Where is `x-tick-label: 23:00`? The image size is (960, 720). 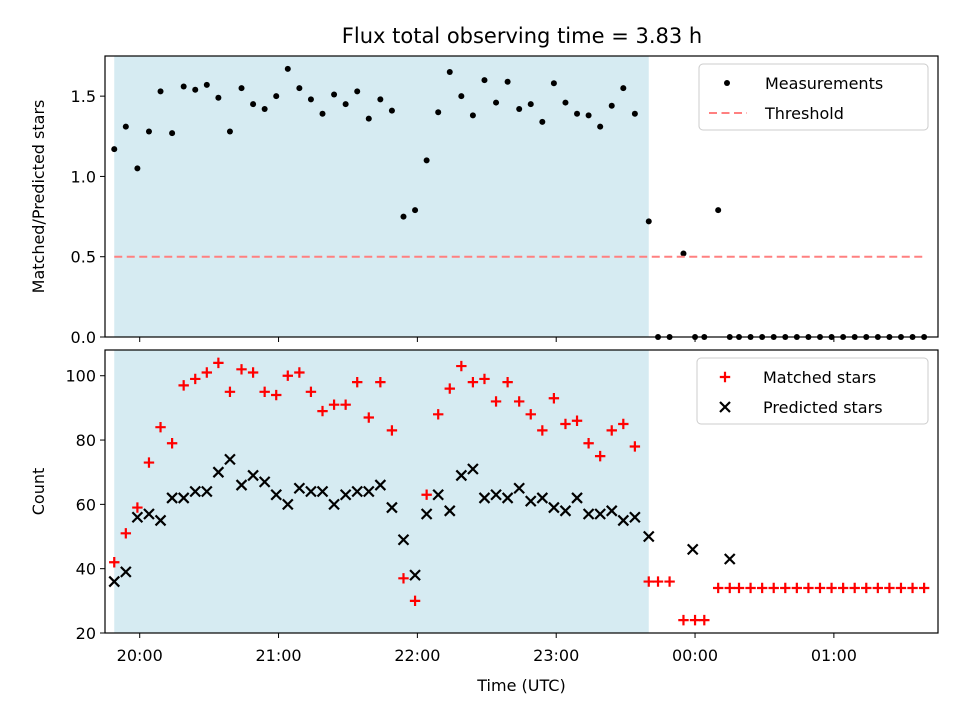 x-tick-label: 23:00 is located at coordinates (556, 655).